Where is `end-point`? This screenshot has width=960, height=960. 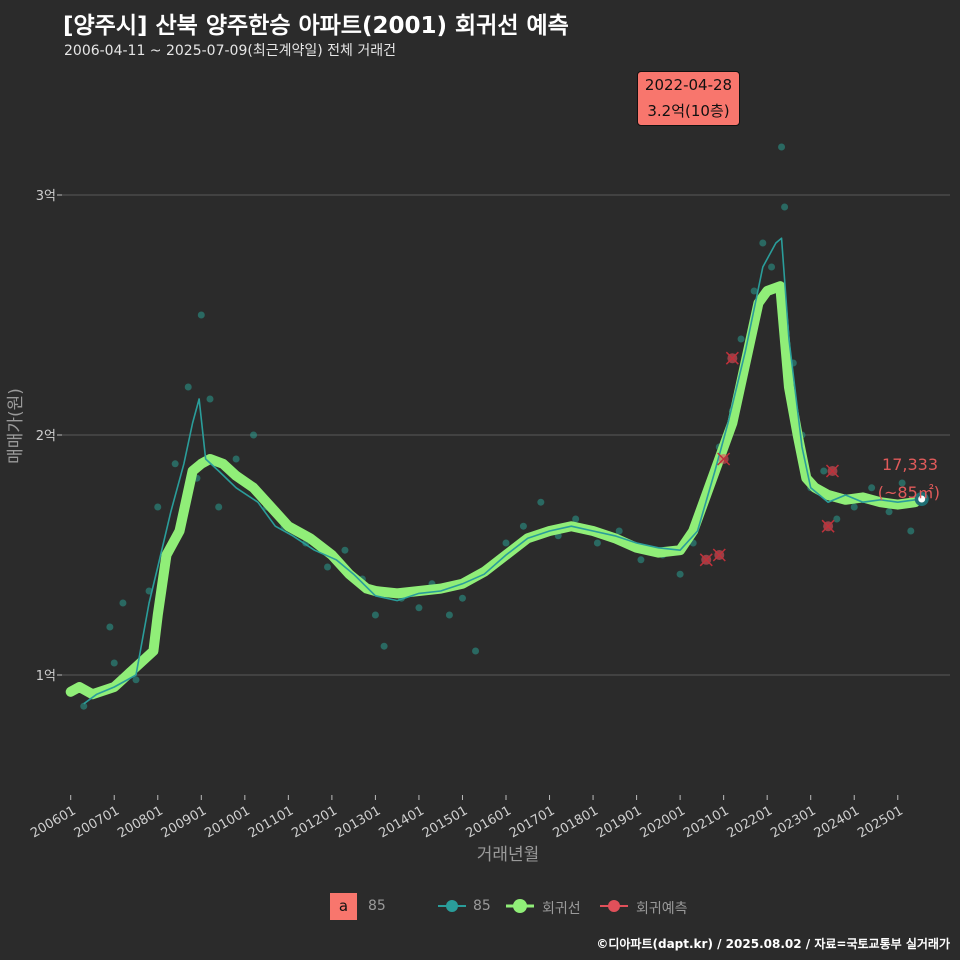 end-point is located at coordinates (921, 499).